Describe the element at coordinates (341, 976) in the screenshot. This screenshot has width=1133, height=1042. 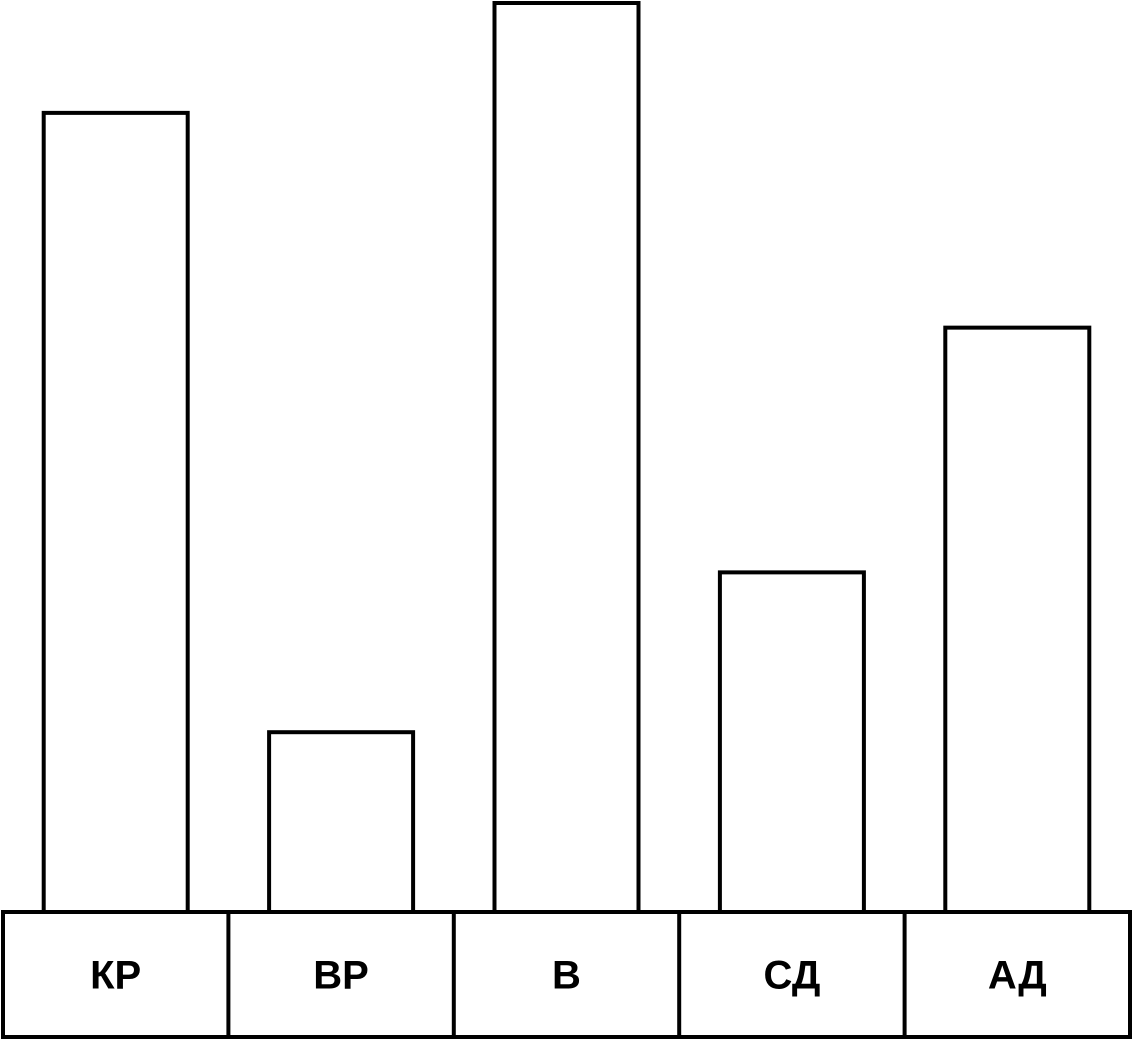
I see `x-tick-label: ВР` at that location.